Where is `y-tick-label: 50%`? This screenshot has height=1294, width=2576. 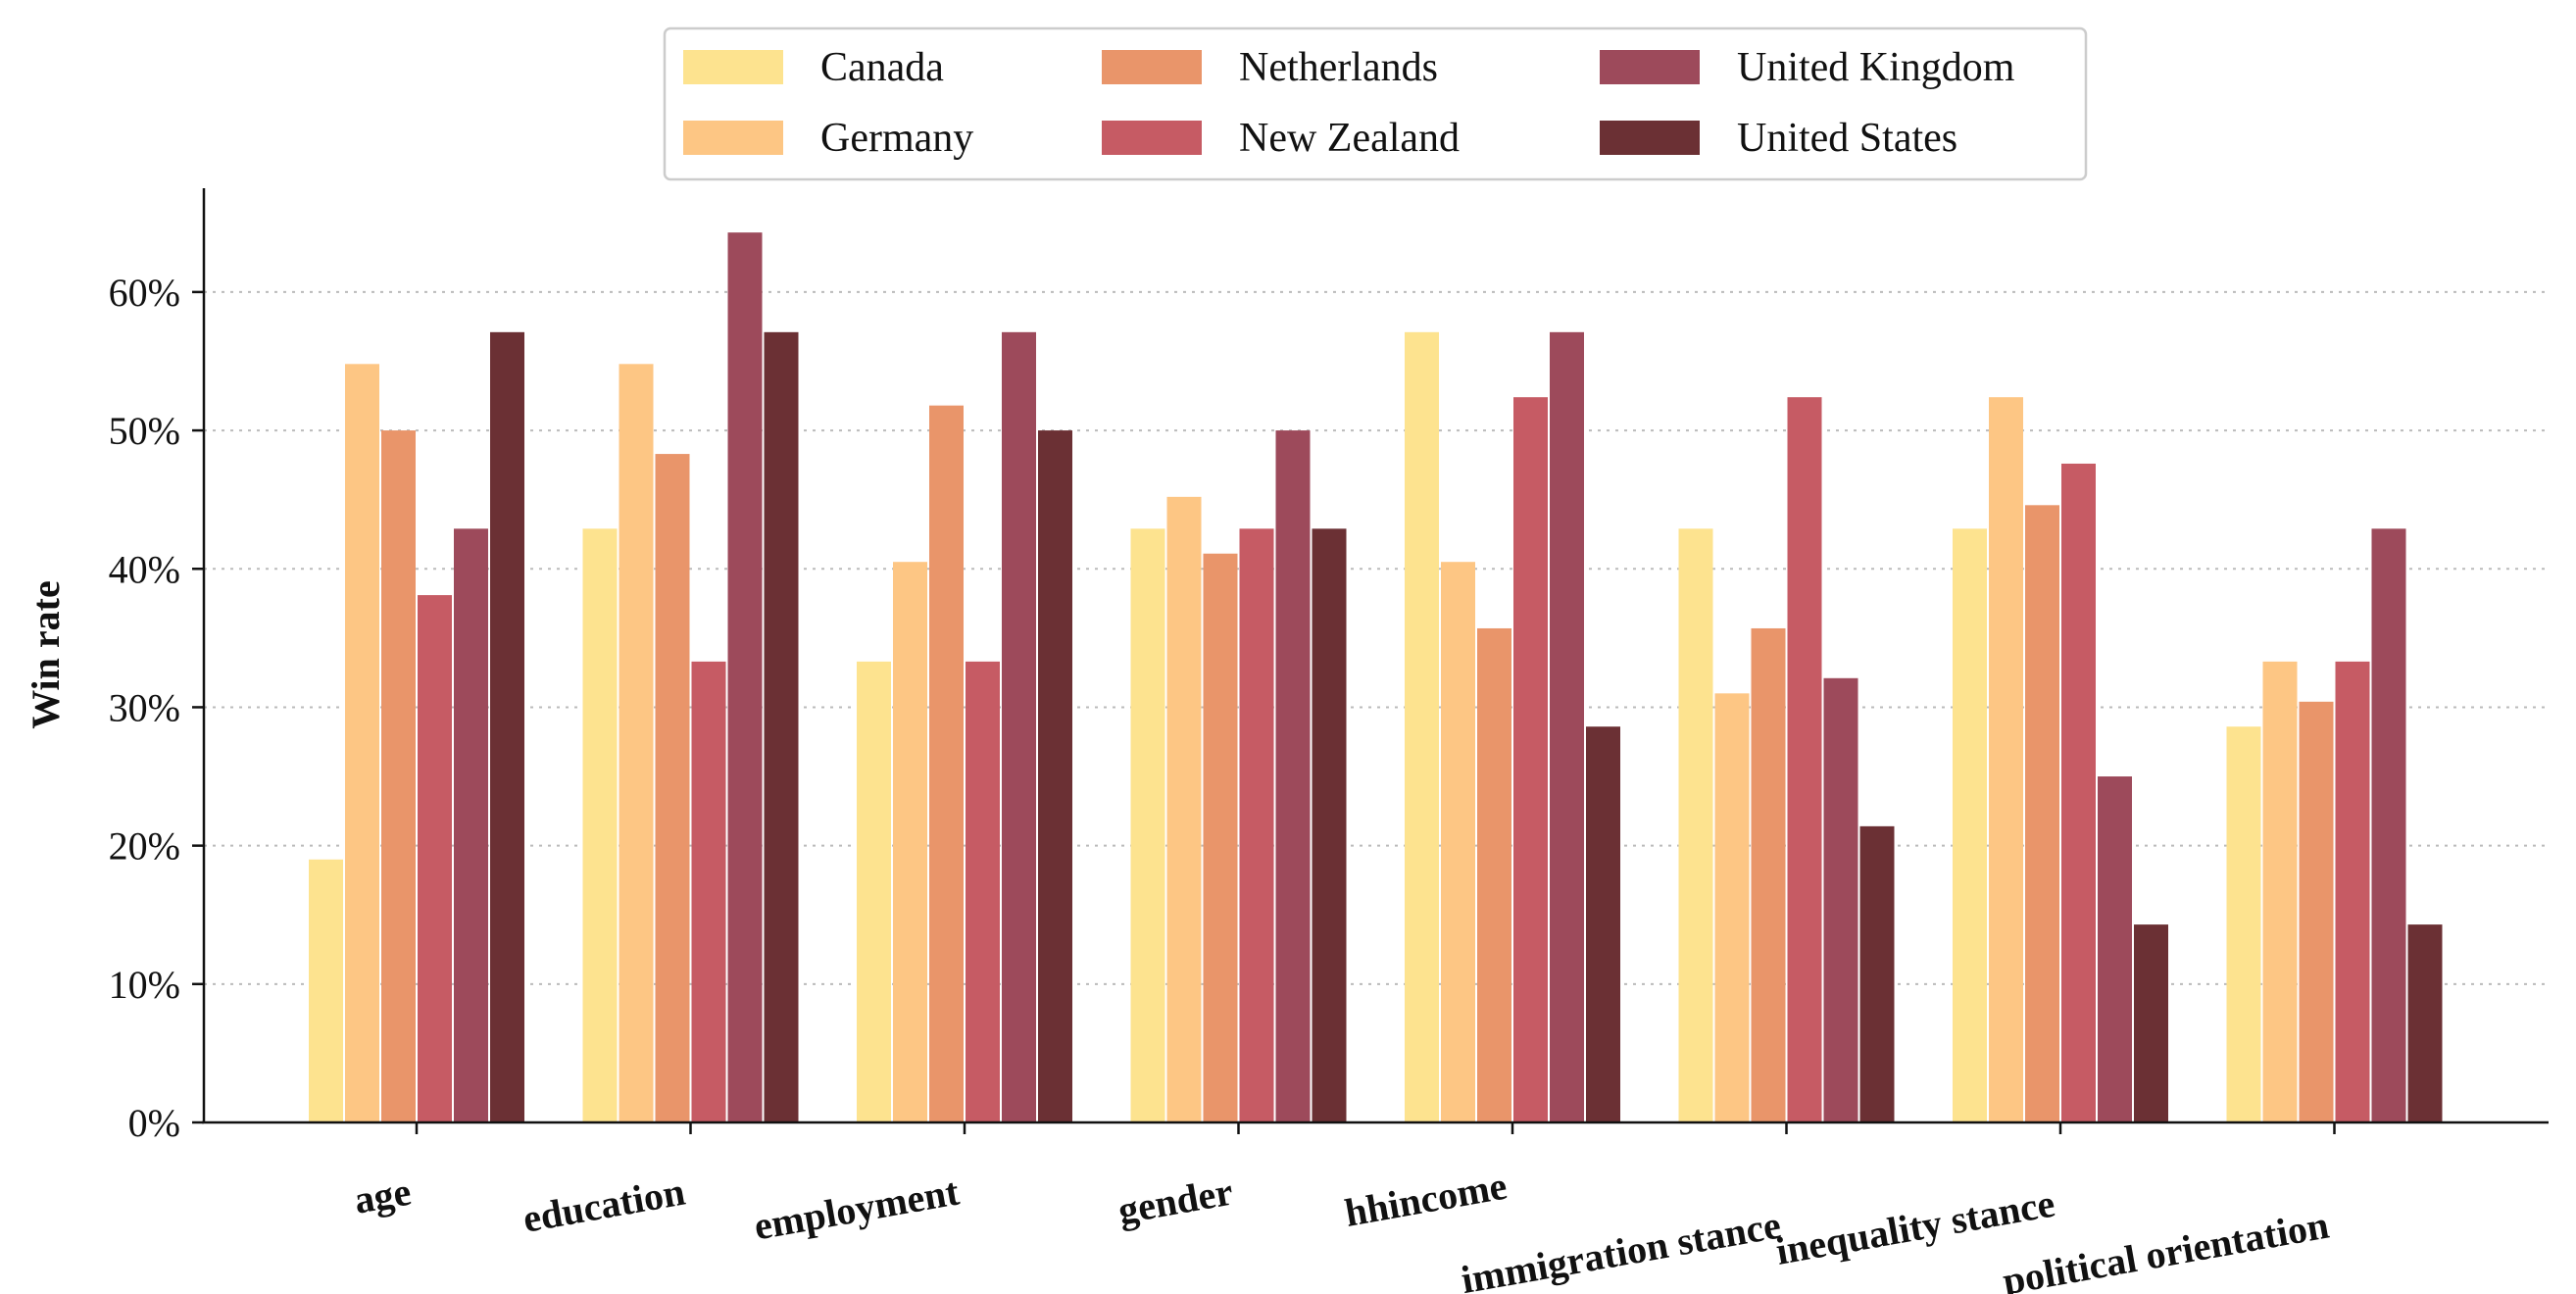 y-tick-label: 50% is located at coordinates (144, 431).